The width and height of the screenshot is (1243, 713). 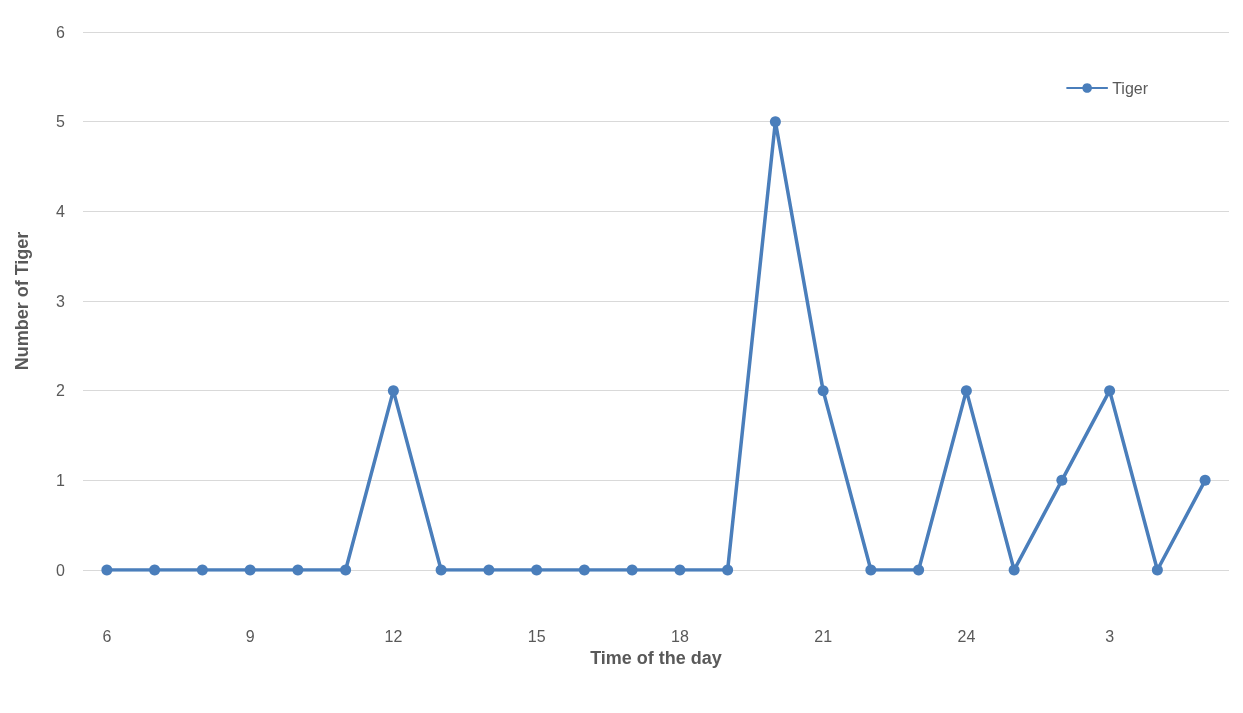 I want to click on x-tick-label: 15, so click(x=536, y=636).